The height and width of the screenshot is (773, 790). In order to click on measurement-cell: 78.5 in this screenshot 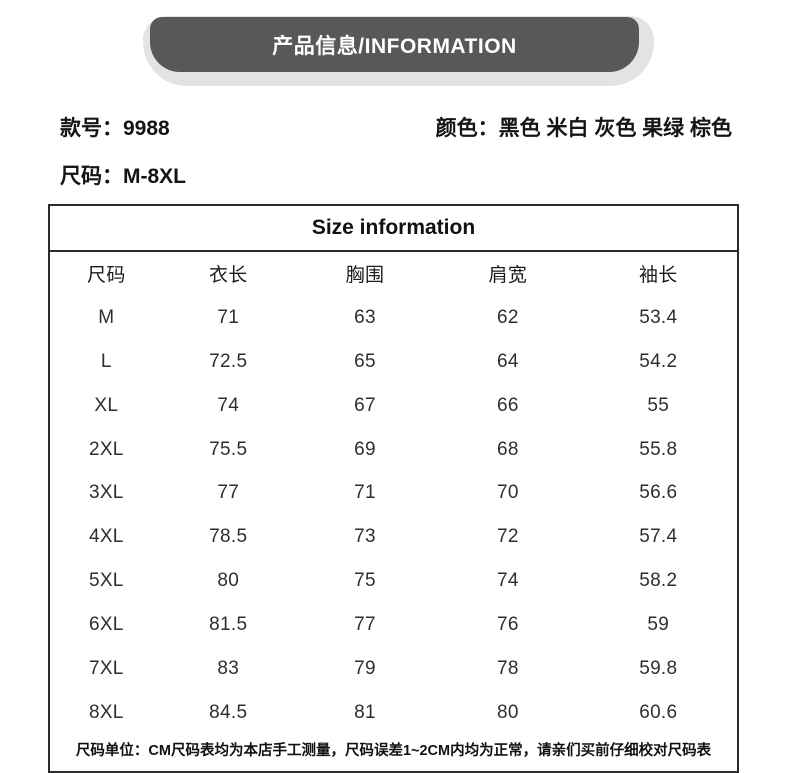, I will do `click(228, 537)`.